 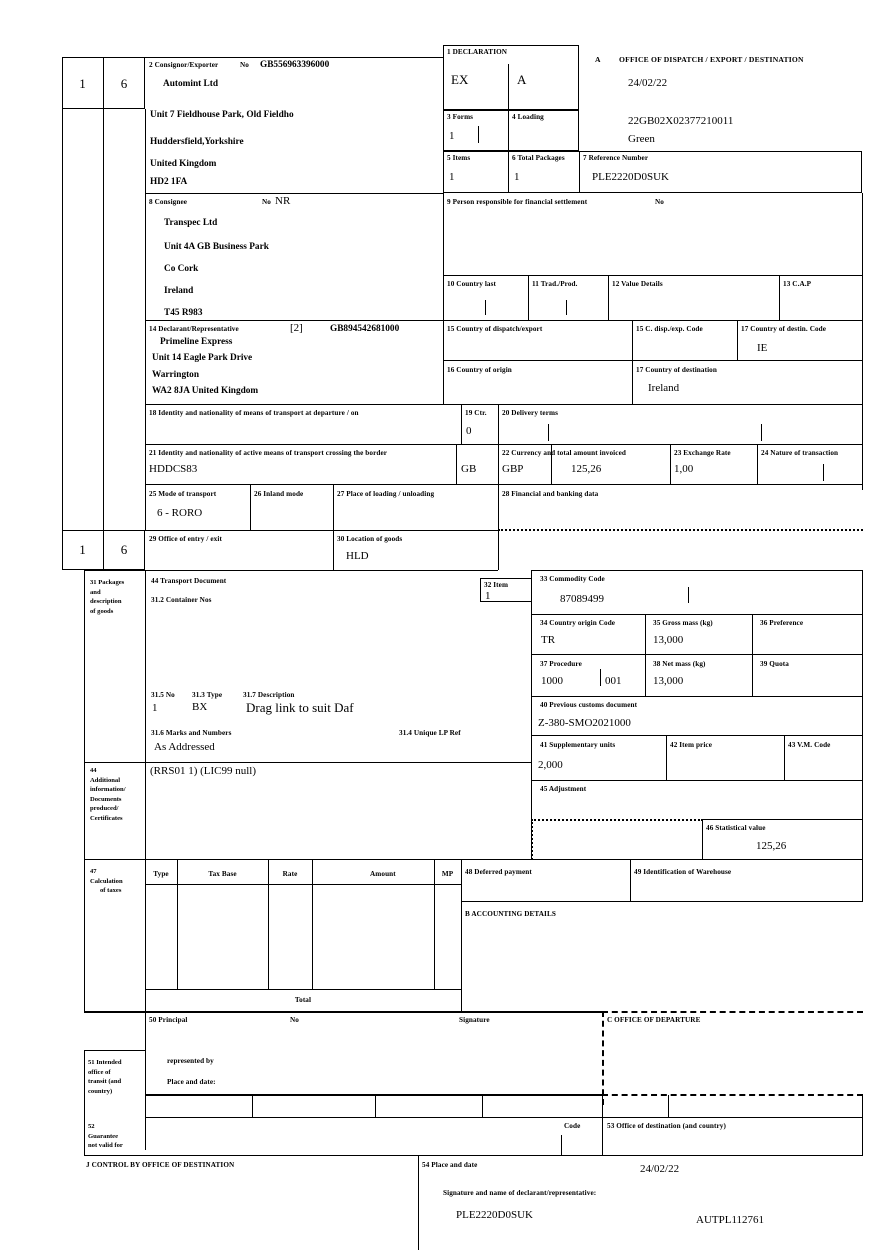 What do you see at coordinates (552, 681) in the screenshot?
I see `box-37-value: 1000` at bounding box center [552, 681].